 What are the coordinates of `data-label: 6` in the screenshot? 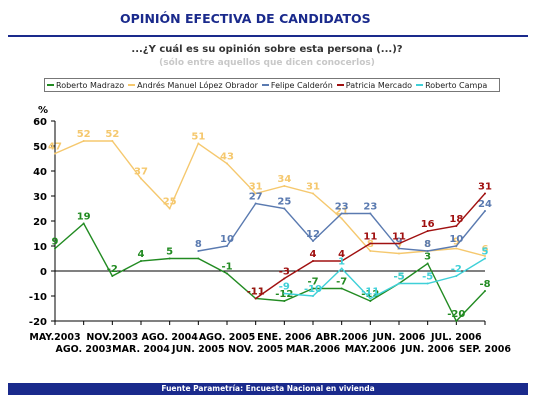 It's located at (485, 249).